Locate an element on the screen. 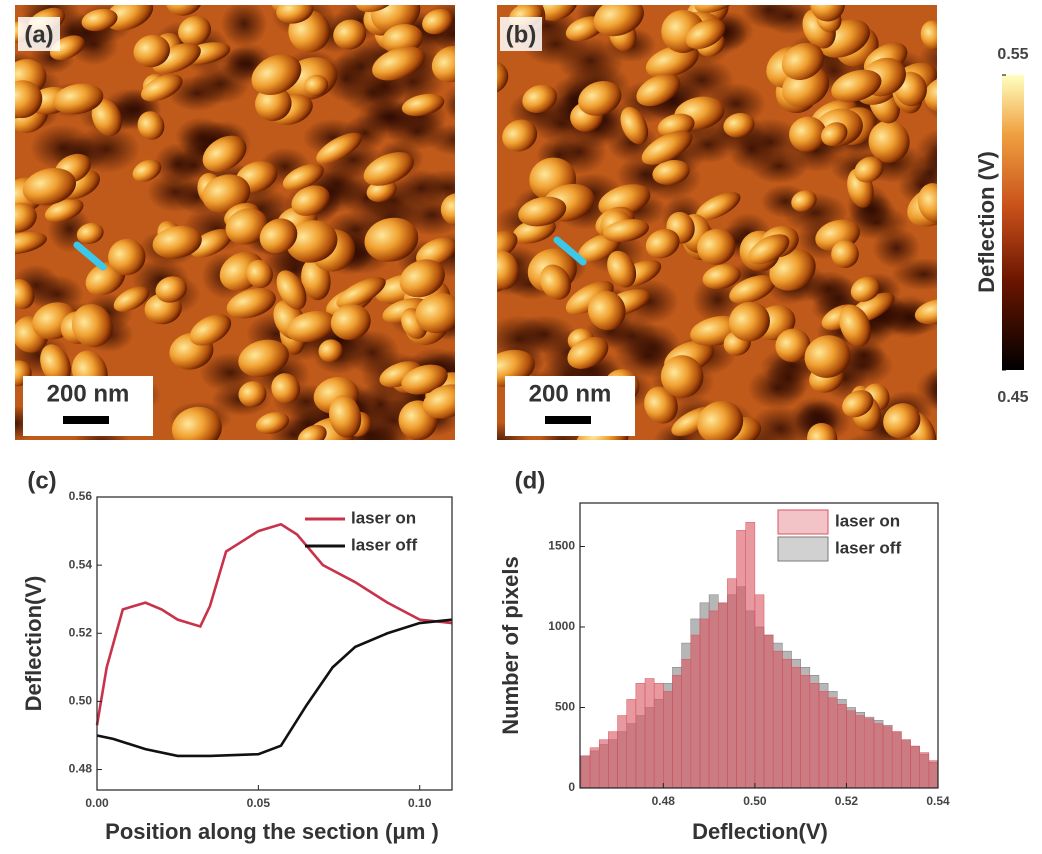 The width and height of the screenshot is (1042, 854). plot-frame is located at coordinates (759, 645).